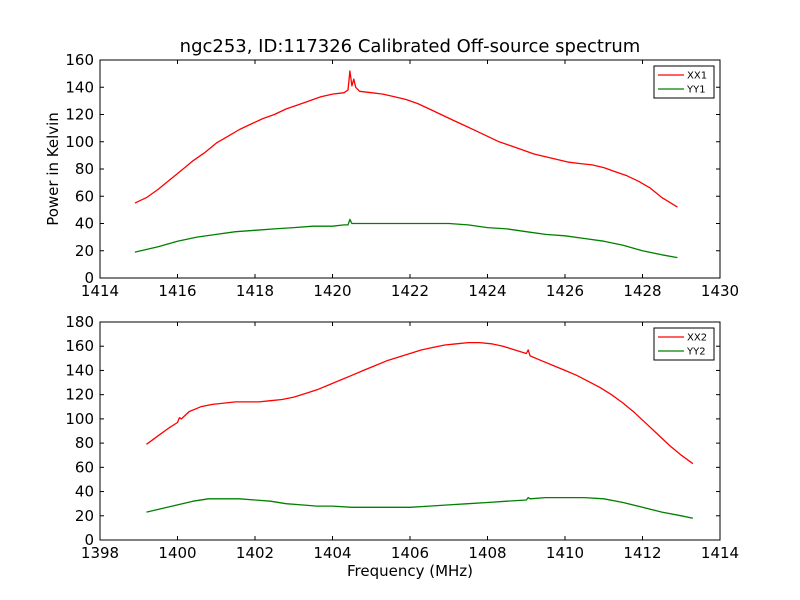 The image size is (800, 600). I want to click on series-line-yy2, so click(420, 507).